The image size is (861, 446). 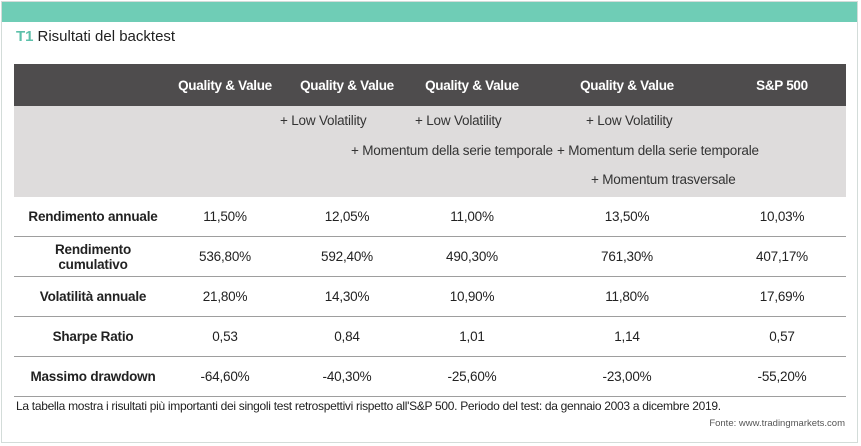 I want to click on table-cell: 13,50%, so click(x=627, y=217).